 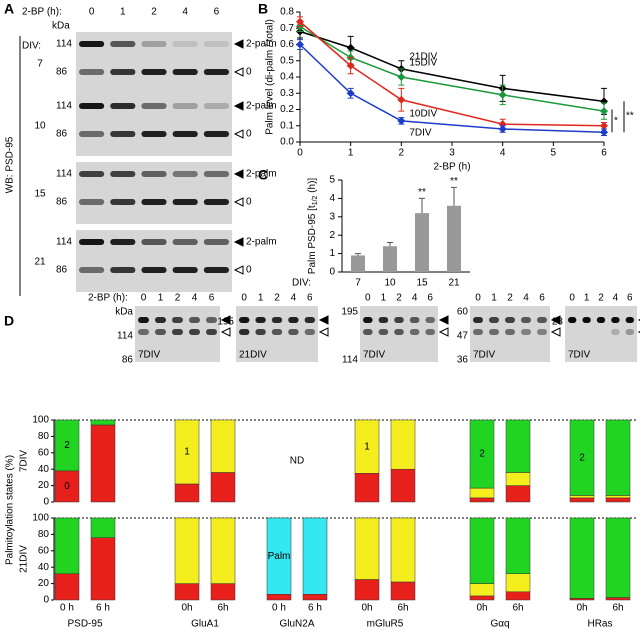 I want to click on segment-label: 1, so click(x=367, y=446).